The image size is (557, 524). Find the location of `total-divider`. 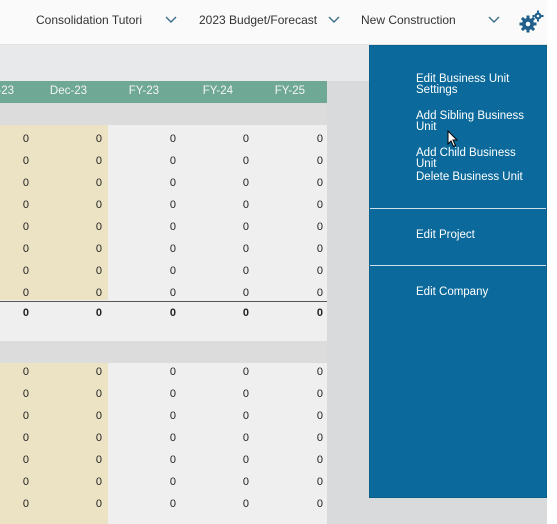

total-divider is located at coordinates (163, 301).